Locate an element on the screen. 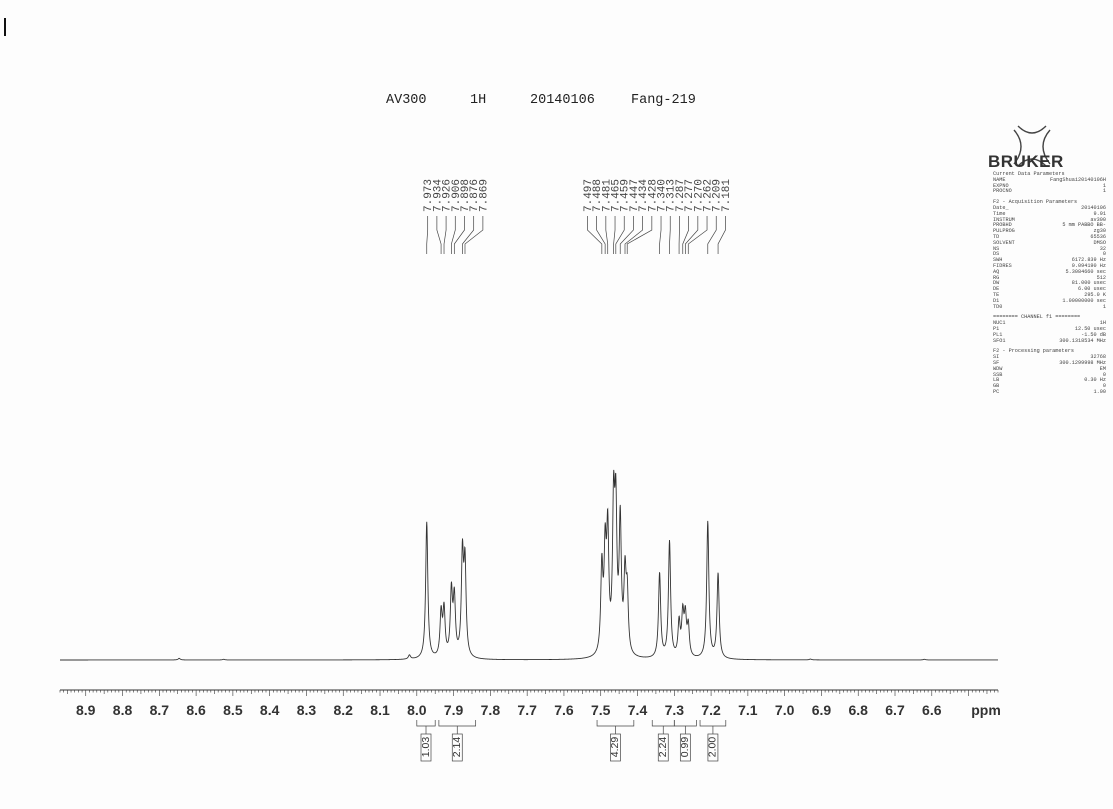 Image resolution: width=1113 pixels, height=809 pixels. parameter-key: WDW is located at coordinates (998, 368).